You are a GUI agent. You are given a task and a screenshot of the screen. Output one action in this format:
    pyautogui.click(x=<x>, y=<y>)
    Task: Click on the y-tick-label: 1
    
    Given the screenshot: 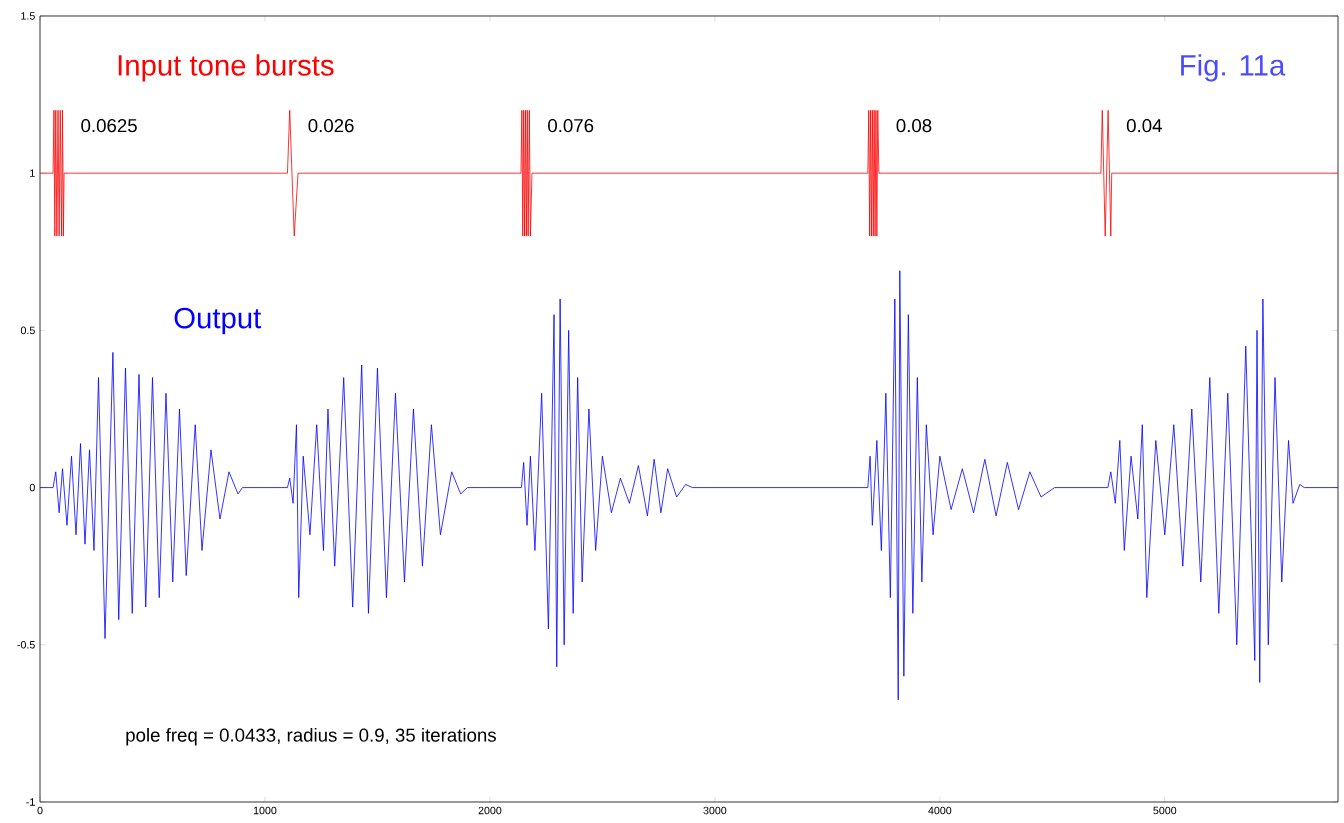 What is the action you would take?
    pyautogui.click(x=32, y=173)
    